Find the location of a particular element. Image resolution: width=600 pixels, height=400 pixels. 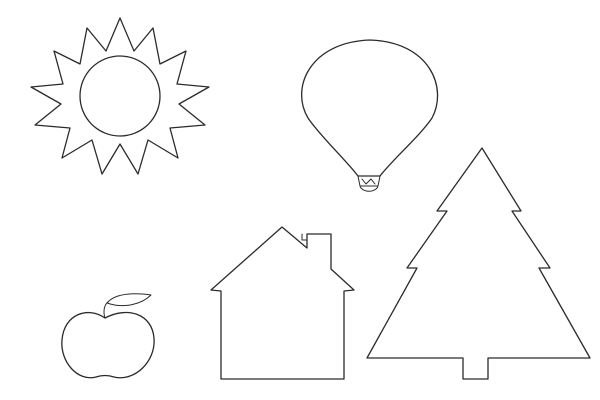

hot-air-balloon-icon is located at coordinates (369, 115).